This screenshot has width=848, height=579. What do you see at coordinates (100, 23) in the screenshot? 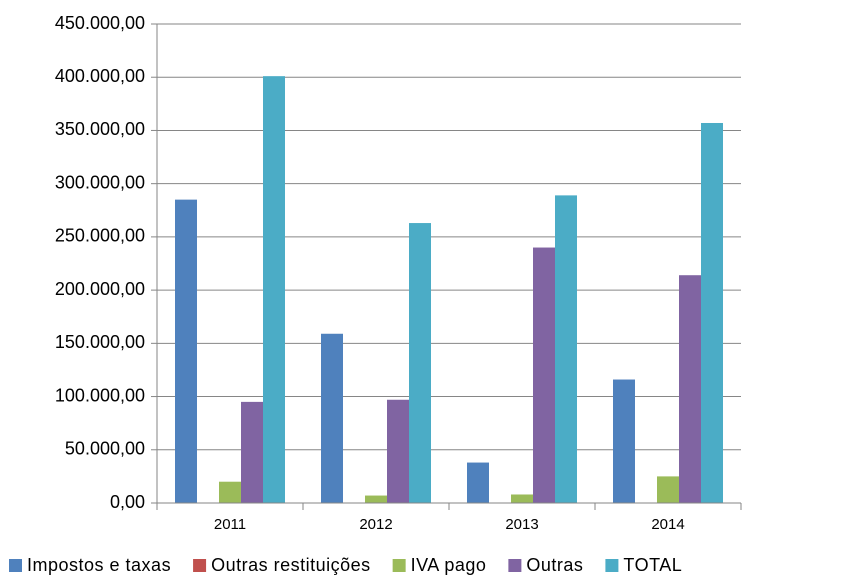
I see `y-tick-label: 450.000,00` at bounding box center [100, 23].